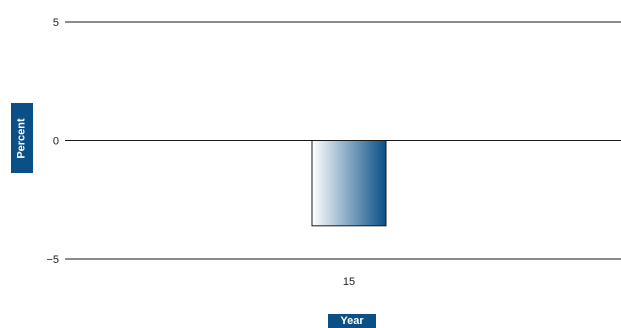 This screenshot has width=621, height=328. I want to click on y-tick-label: 5, so click(56, 23).